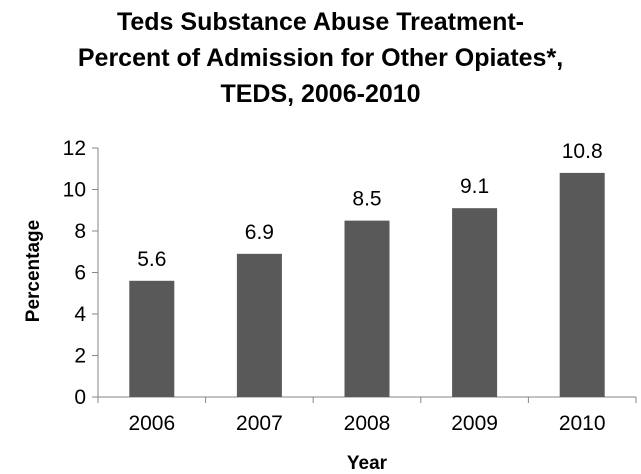 Image resolution: width=641 pixels, height=474 pixels. I want to click on x-tick-label-2008: 2008, so click(367, 423).